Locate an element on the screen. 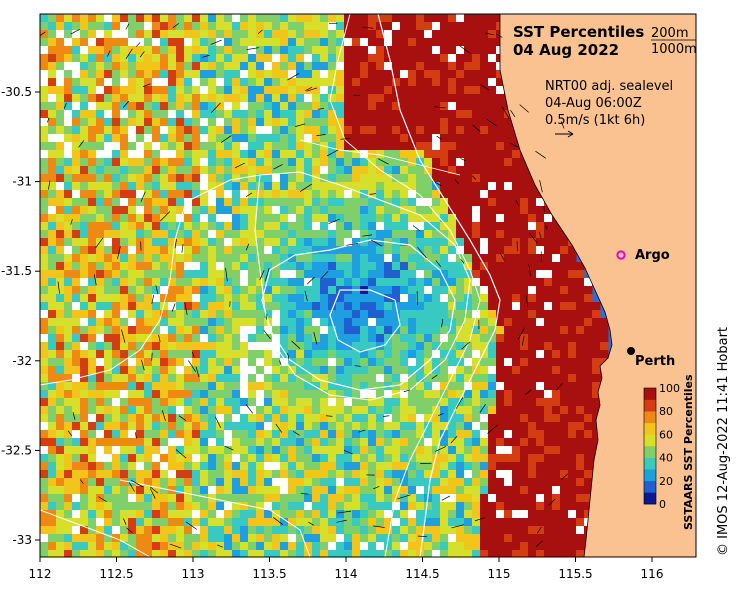 The image size is (740, 592). depth-contour-200-label: 200m is located at coordinates (669, 33).